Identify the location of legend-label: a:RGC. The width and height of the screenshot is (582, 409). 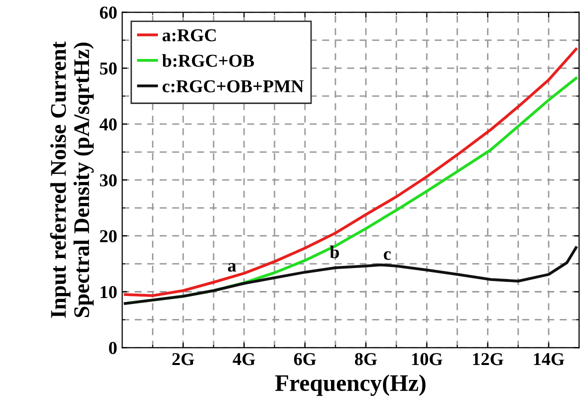
(189, 35).